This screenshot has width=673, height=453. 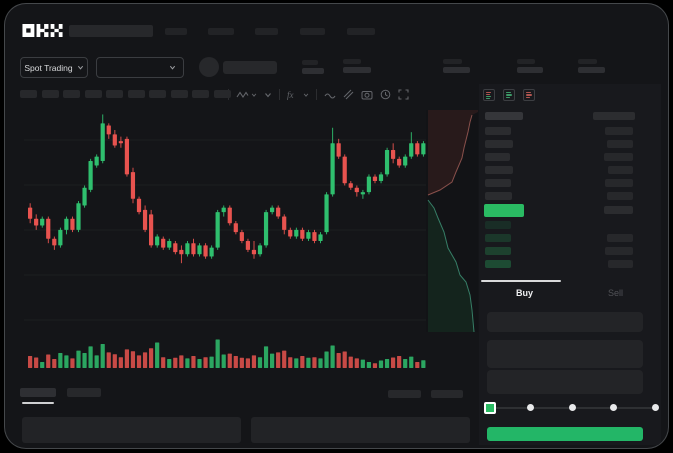 I want to click on okx-logo, so click(x=42, y=30).